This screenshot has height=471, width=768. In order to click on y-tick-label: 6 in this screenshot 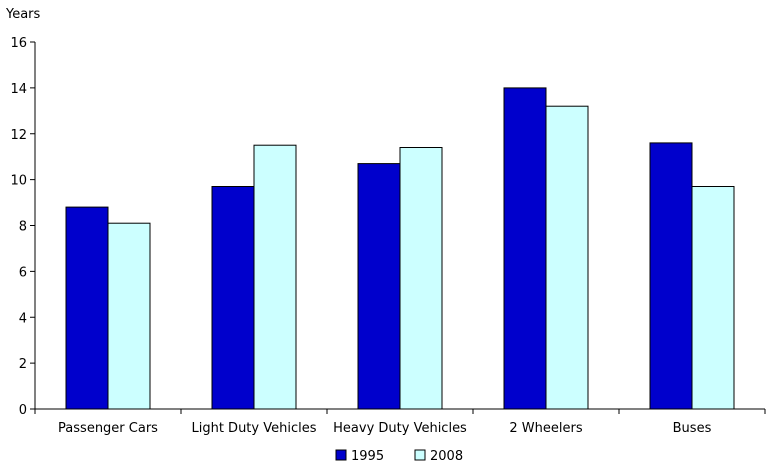, I will do `click(23, 272)`.